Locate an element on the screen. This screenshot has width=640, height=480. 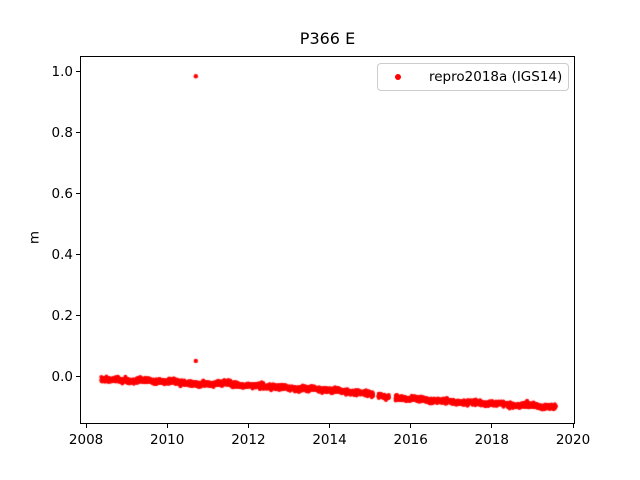
x-tick-label: 2016 is located at coordinates (410, 440).